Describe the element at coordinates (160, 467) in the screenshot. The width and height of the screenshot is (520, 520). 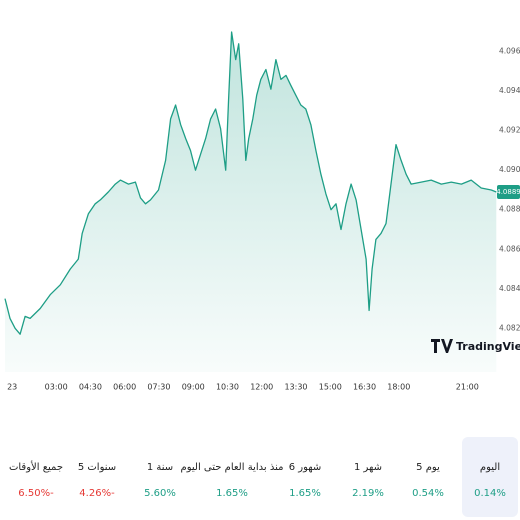
I see `period-label: 1 سنة` at that location.